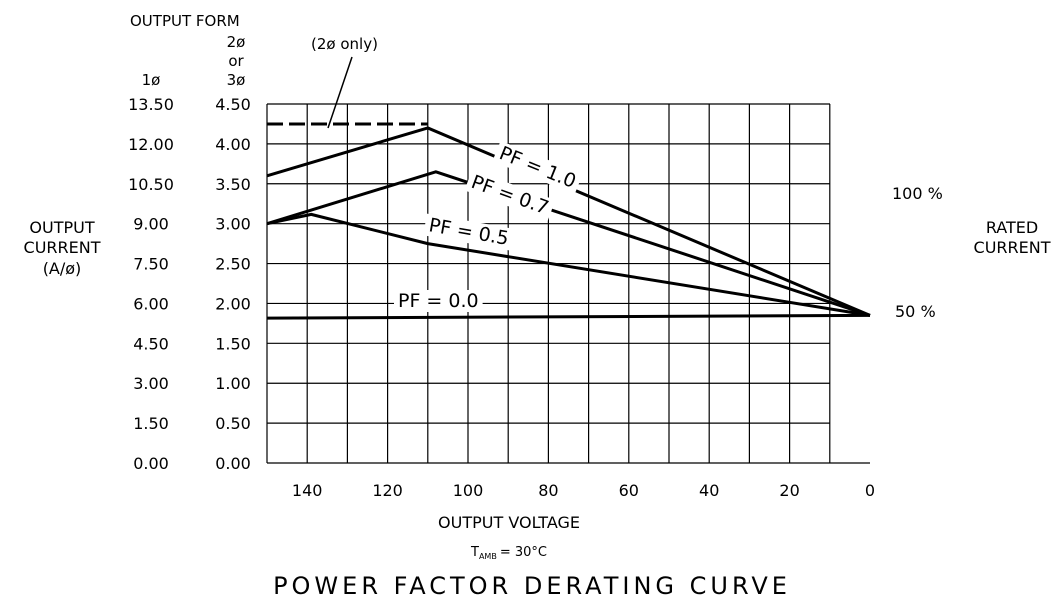 The height and width of the screenshot is (606, 1057). Describe the element at coordinates (468, 490) in the screenshot. I see `x-tick-label: 100` at that location.